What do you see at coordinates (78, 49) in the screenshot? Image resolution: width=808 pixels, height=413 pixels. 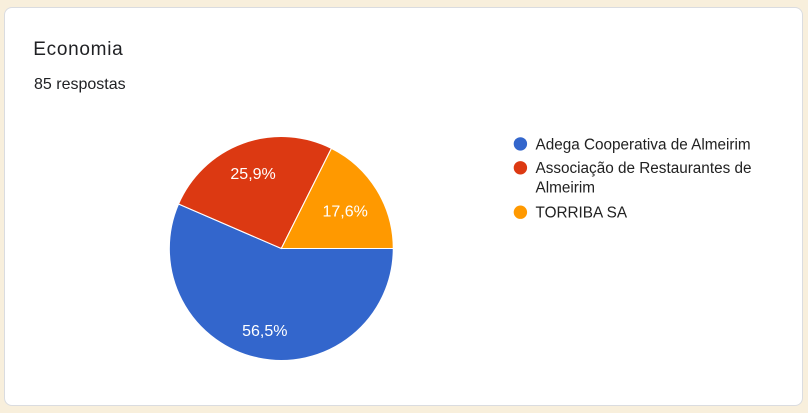 I see `svg-text: Economia` at bounding box center [78, 49].